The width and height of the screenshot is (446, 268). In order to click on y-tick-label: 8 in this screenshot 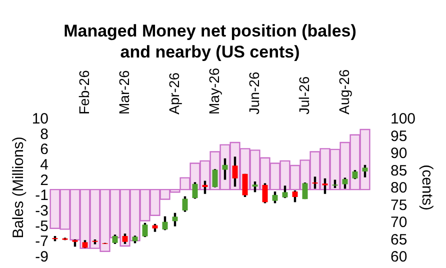, I will do `click(44, 134)`.